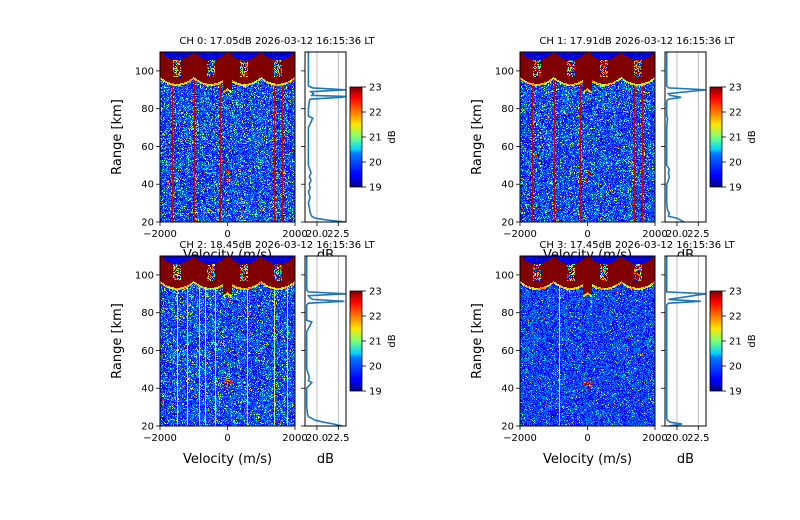 The width and height of the screenshot is (800, 520). I want to click on panel-title: CH 2: 18.45dB 2026-03-12 16:15:36 LT, so click(277, 245).